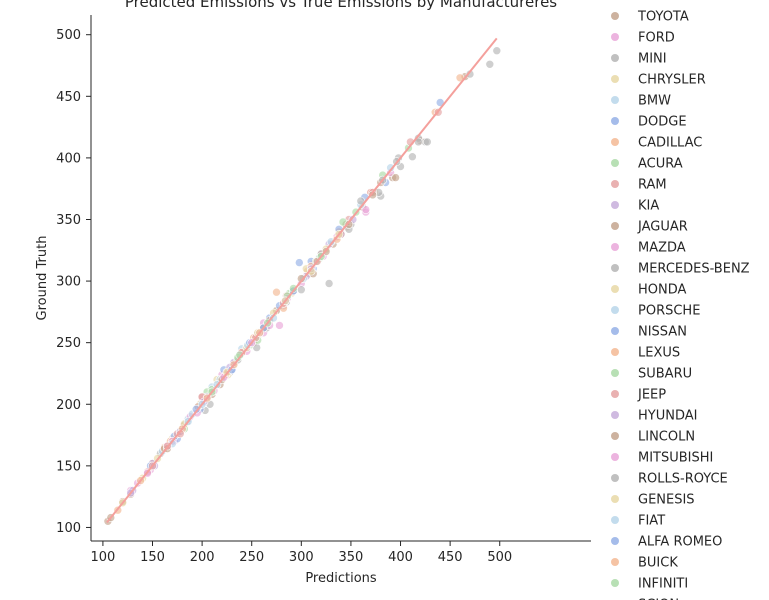 The image size is (769, 600). I want to click on legend-item: MERCEDES-BENZ, so click(680, 269).